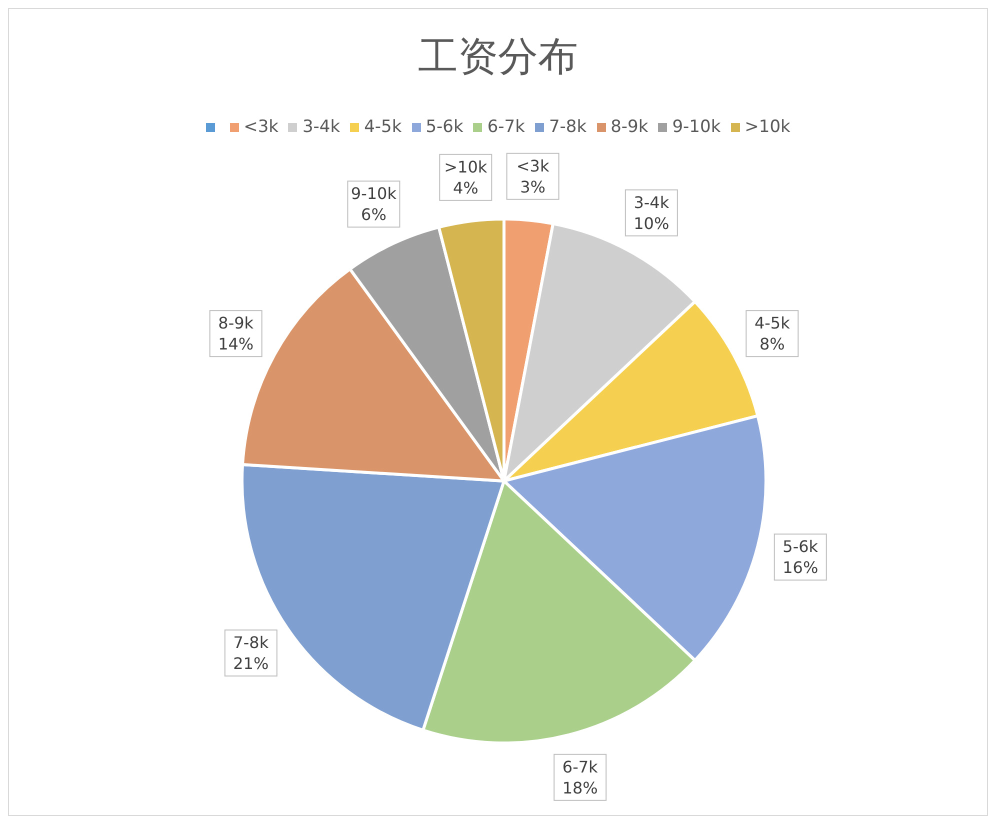  Describe the element at coordinates (567, 127) in the screenshot. I see `legend-label: 7-8k` at that location.